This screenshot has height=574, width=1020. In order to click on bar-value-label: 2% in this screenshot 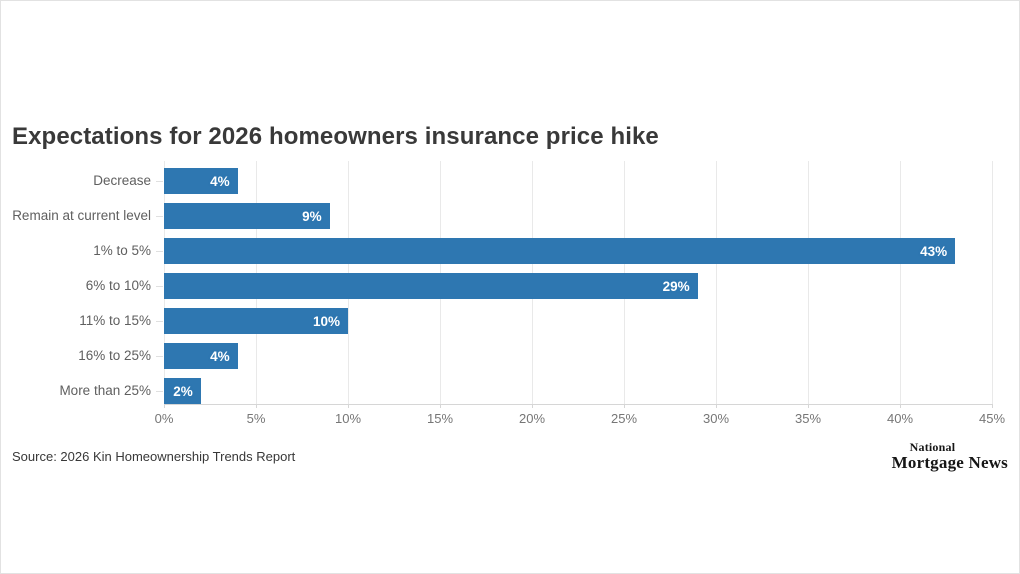, I will do `click(183, 391)`.